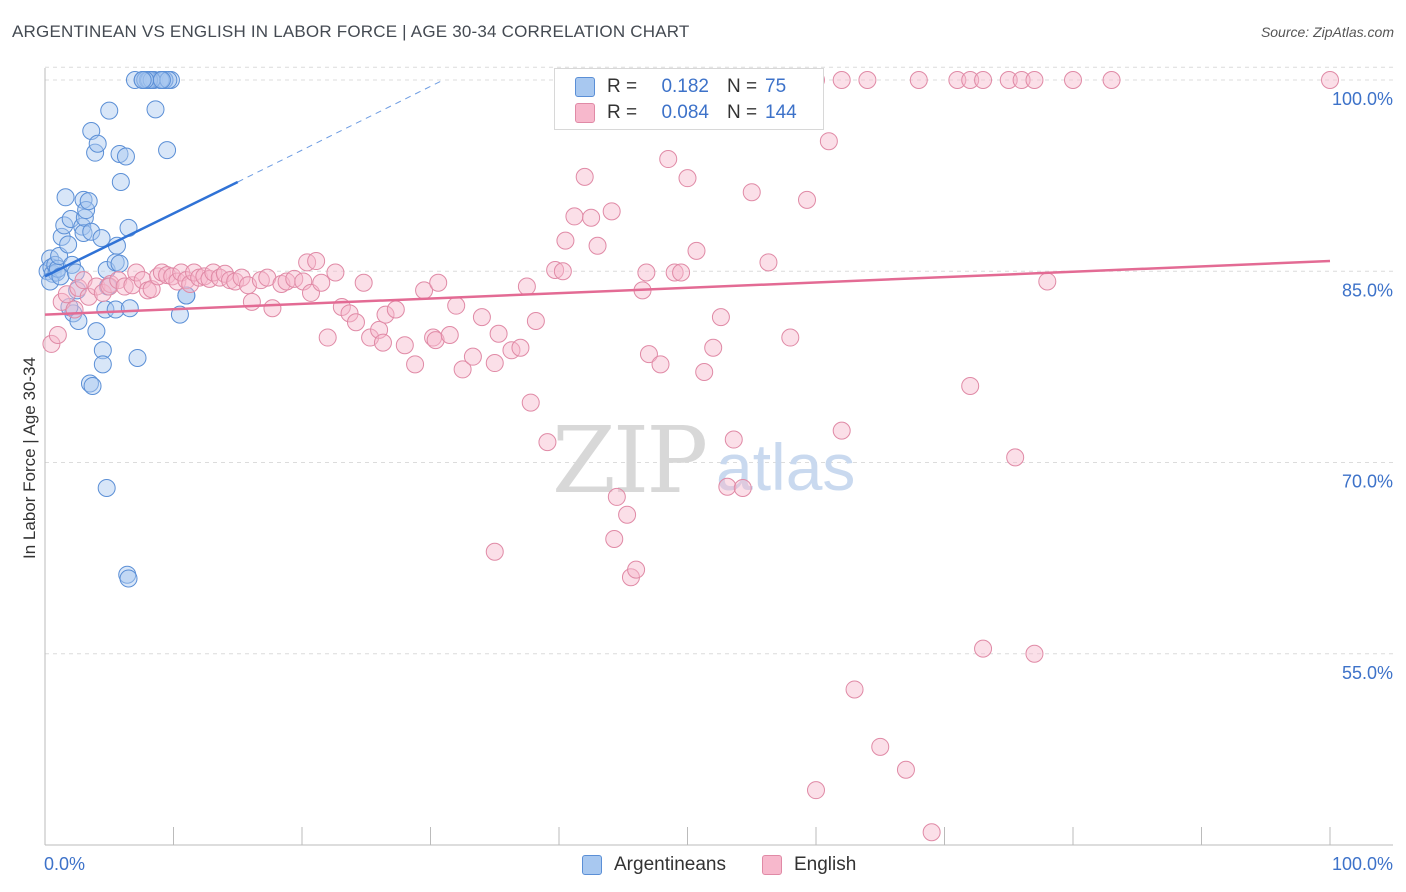  I want to click on watermark-atlas: atlas, so click(785, 467).